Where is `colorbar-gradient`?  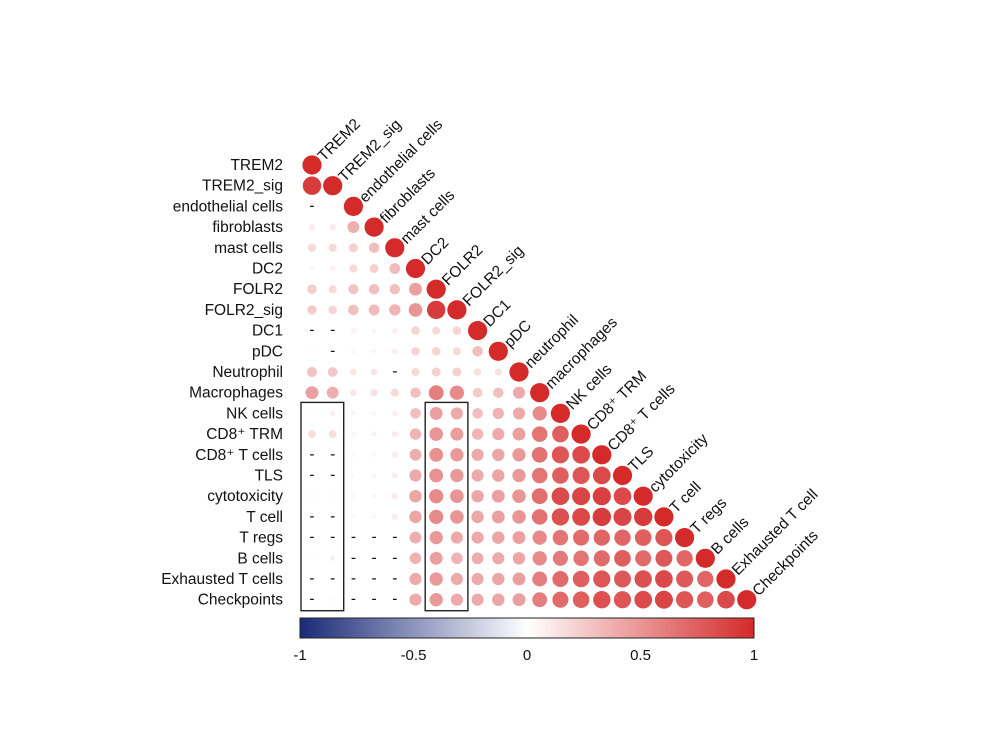
colorbar-gradient is located at coordinates (527, 628).